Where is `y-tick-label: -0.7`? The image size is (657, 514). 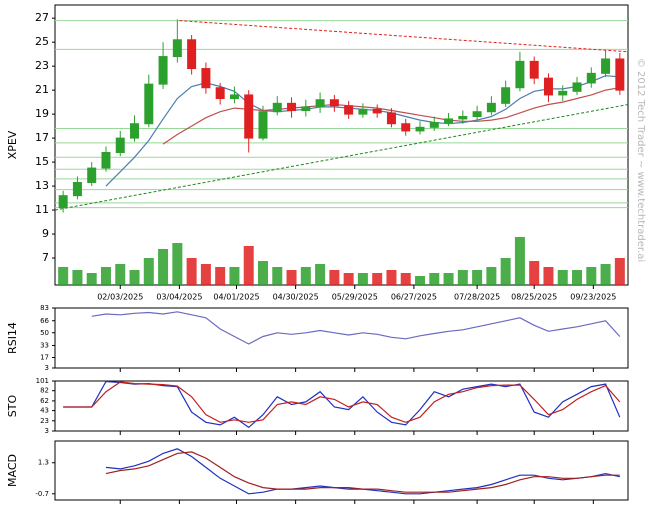 y-tick-label: -0.7 is located at coordinates (42, 494).